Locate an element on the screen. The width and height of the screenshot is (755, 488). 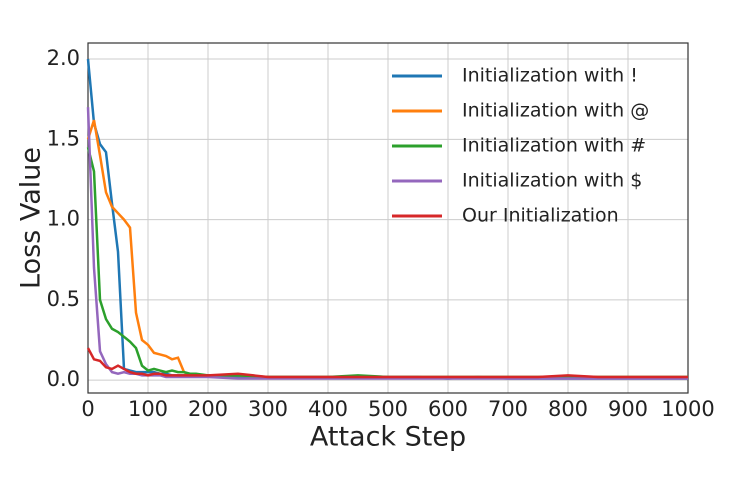
y-tick-label: 2.0 is located at coordinates (63, 58).